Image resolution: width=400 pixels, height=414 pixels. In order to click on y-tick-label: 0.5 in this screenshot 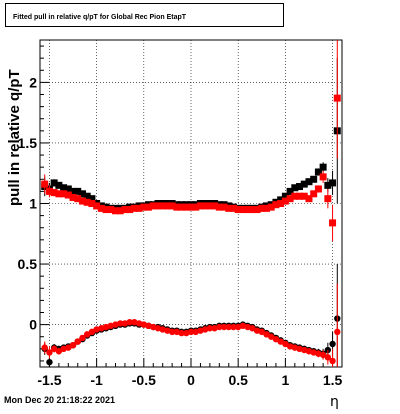, I will do `click(28, 264)`.